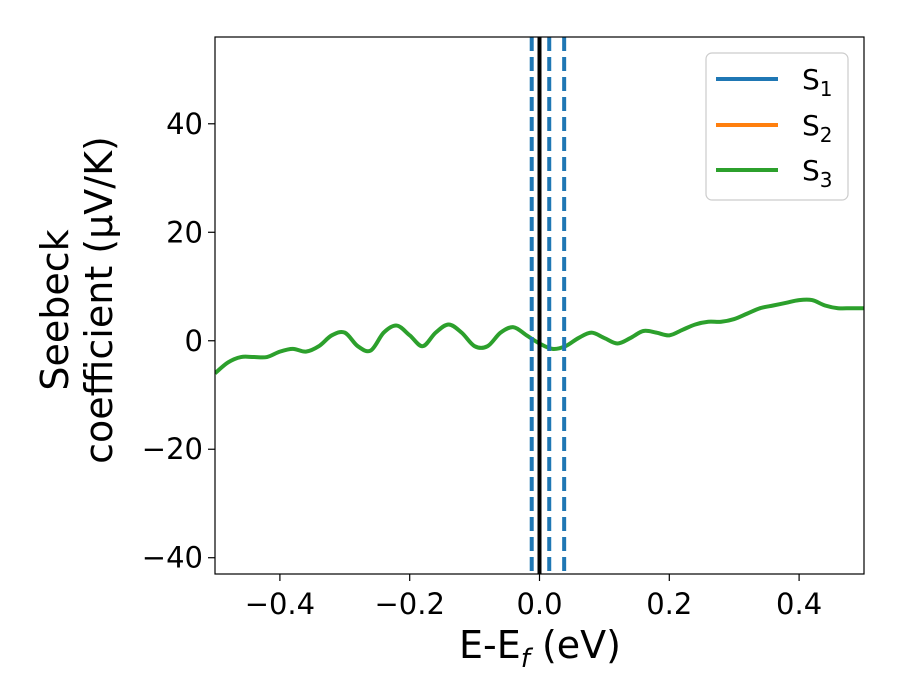 The image size is (900, 700). Describe the element at coordinates (669, 604) in the screenshot. I see `x-tick-label: 0.2` at that location.